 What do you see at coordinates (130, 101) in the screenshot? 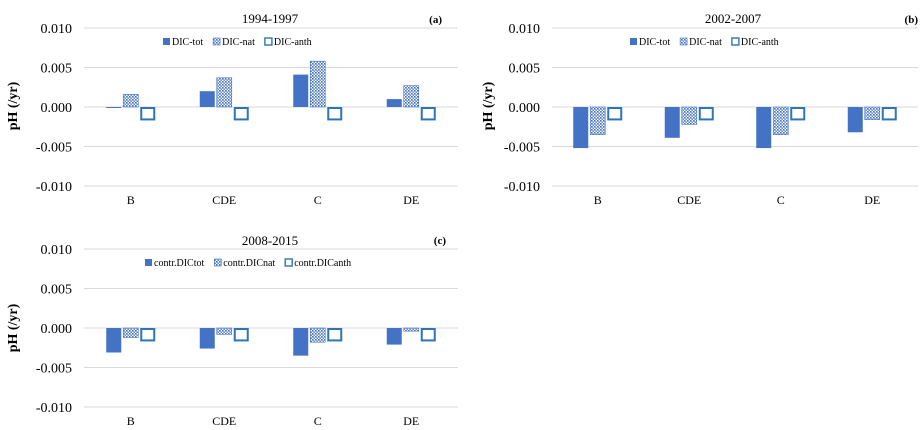
I see `bar-dic-nat-b` at bounding box center [130, 101].